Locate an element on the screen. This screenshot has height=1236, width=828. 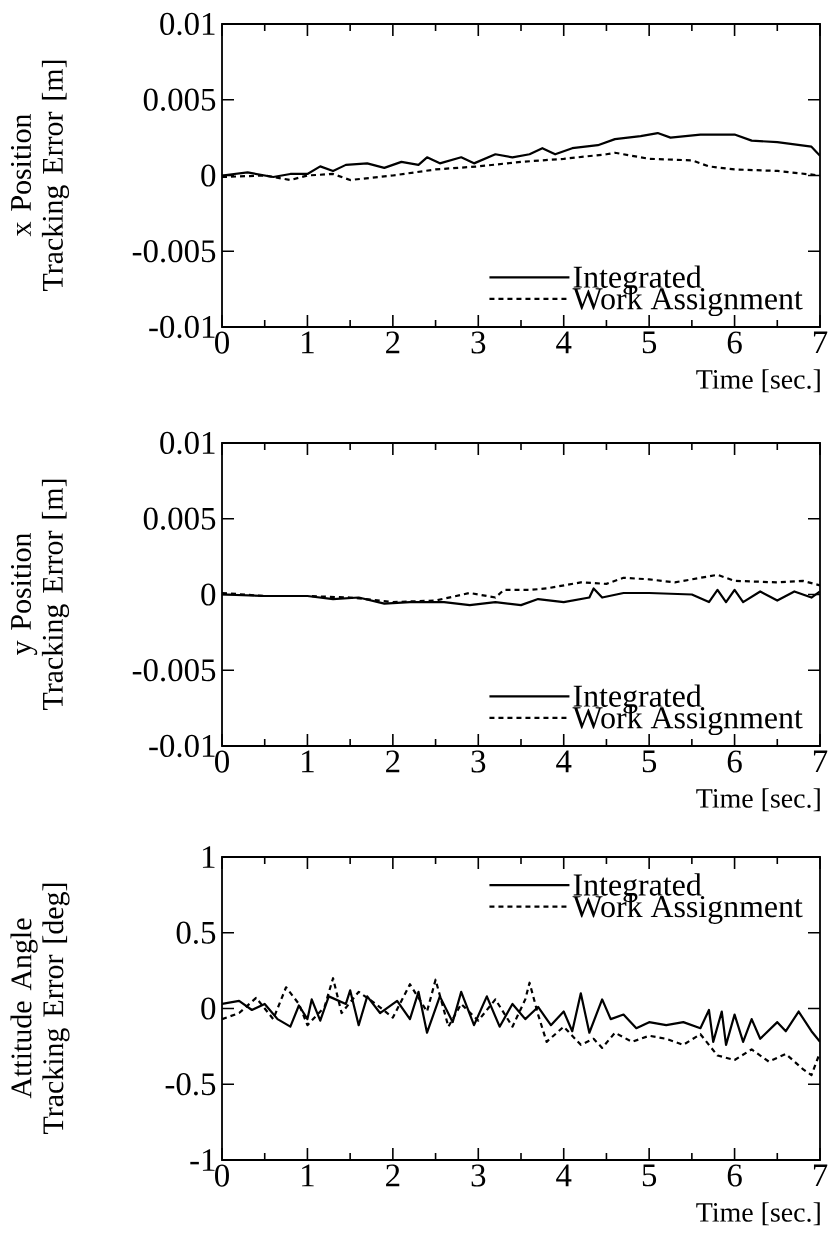
y-tick-label: 0.5 is located at coordinates (196, 932).